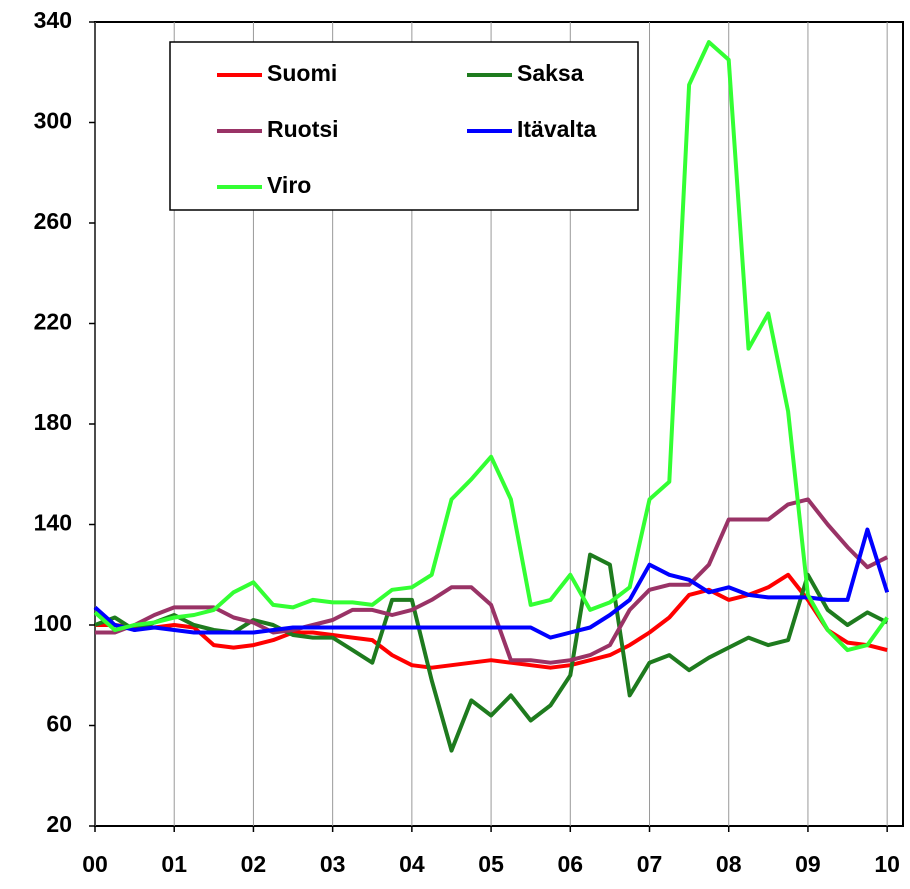 The image size is (910, 889). What do you see at coordinates (53, 523) in the screenshot?
I see `y-tick-label: 140` at bounding box center [53, 523].